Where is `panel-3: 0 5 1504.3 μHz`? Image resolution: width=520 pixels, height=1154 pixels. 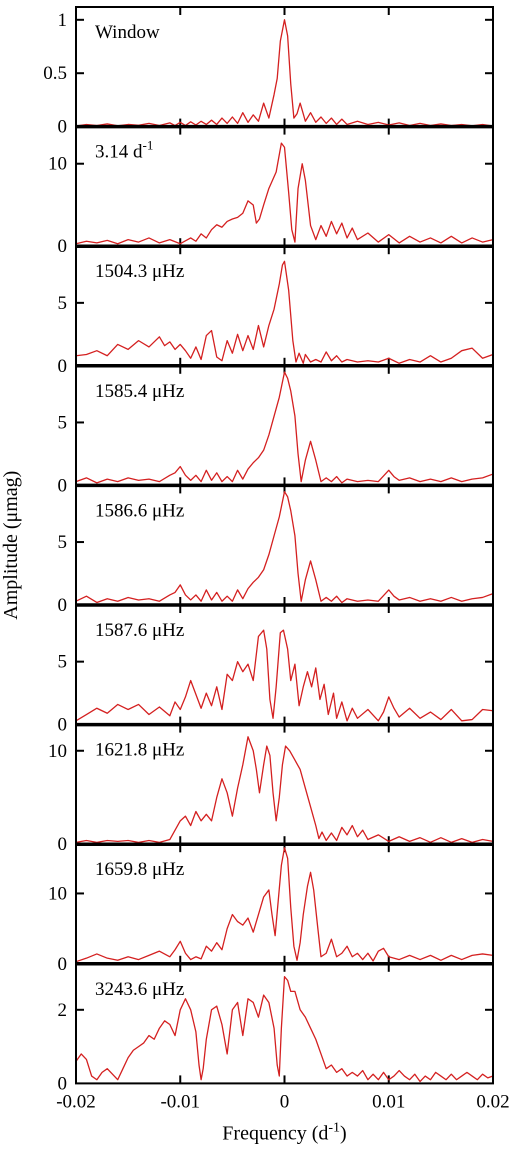 panel-3: 0 5 1504.3 μHz is located at coordinates (276, 310).